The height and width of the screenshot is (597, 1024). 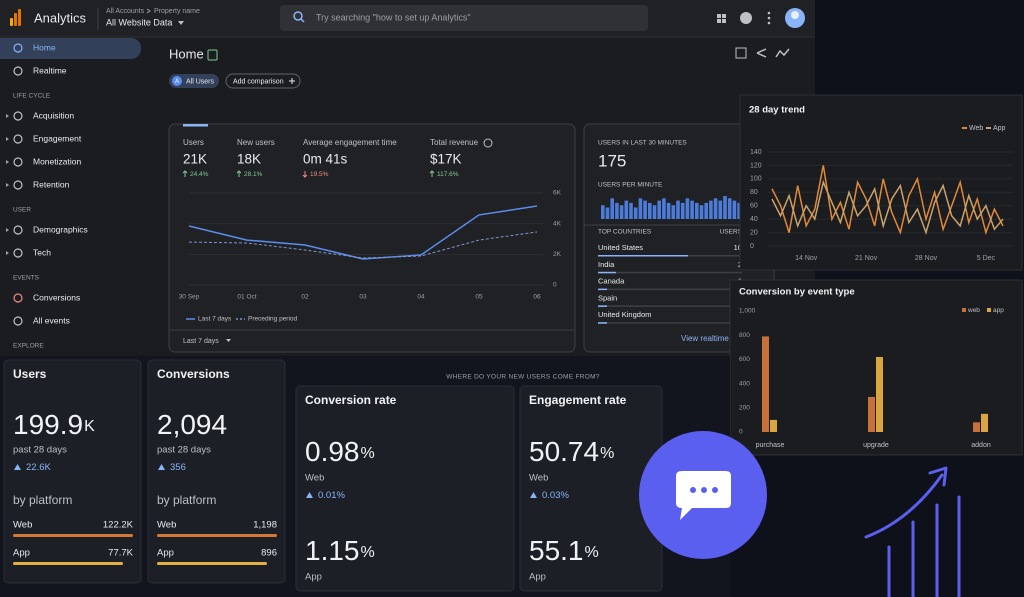 What do you see at coordinates (228, 340) in the screenshot?
I see `range-dropdown` at bounding box center [228, 340].